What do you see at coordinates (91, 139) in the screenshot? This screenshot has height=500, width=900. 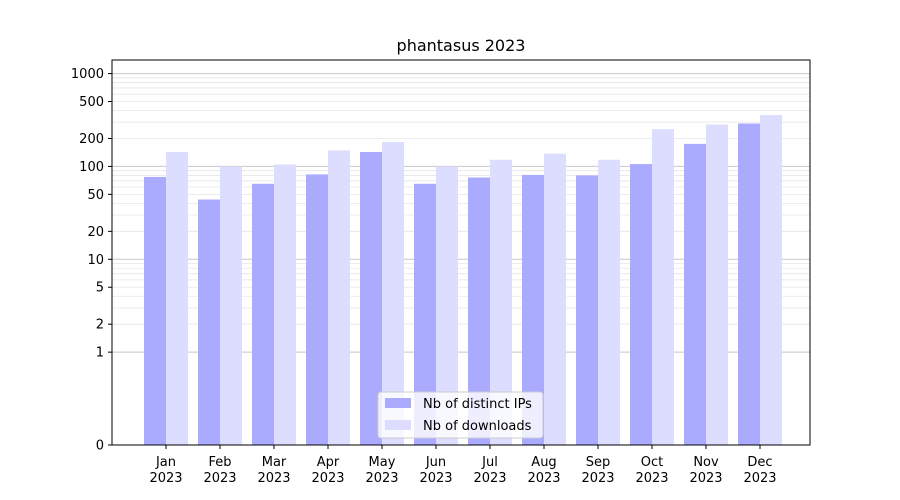 I see `y-tick-label: 200` at bounding box center [91, 139].